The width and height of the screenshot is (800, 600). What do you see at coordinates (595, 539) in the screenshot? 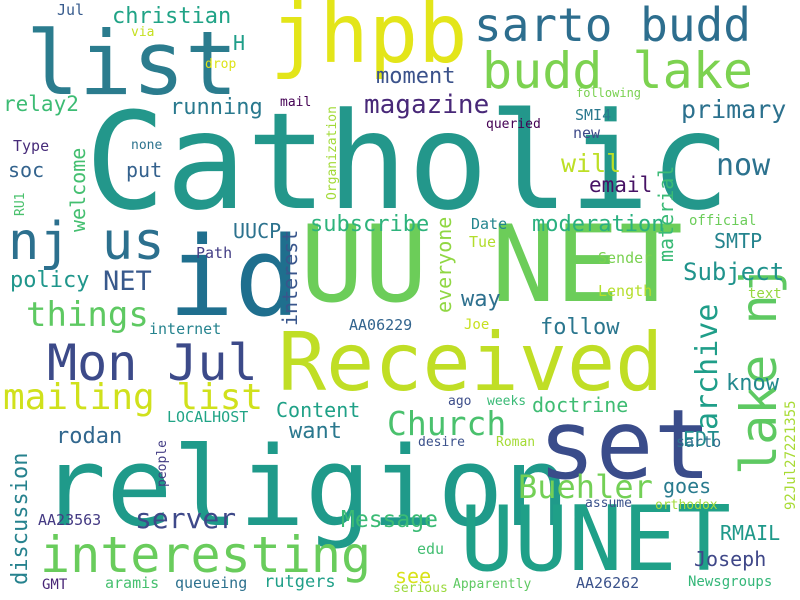
I see `word: UUNET` at bounding box center [595, 539].